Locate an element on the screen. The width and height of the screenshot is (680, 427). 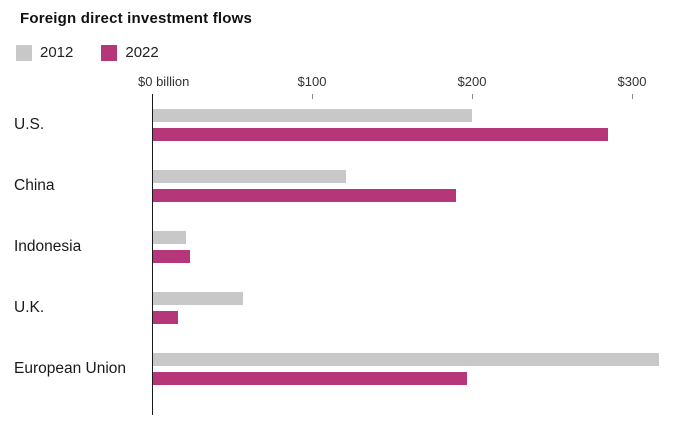
bar-2022-china is located at coordinates (304, 195).